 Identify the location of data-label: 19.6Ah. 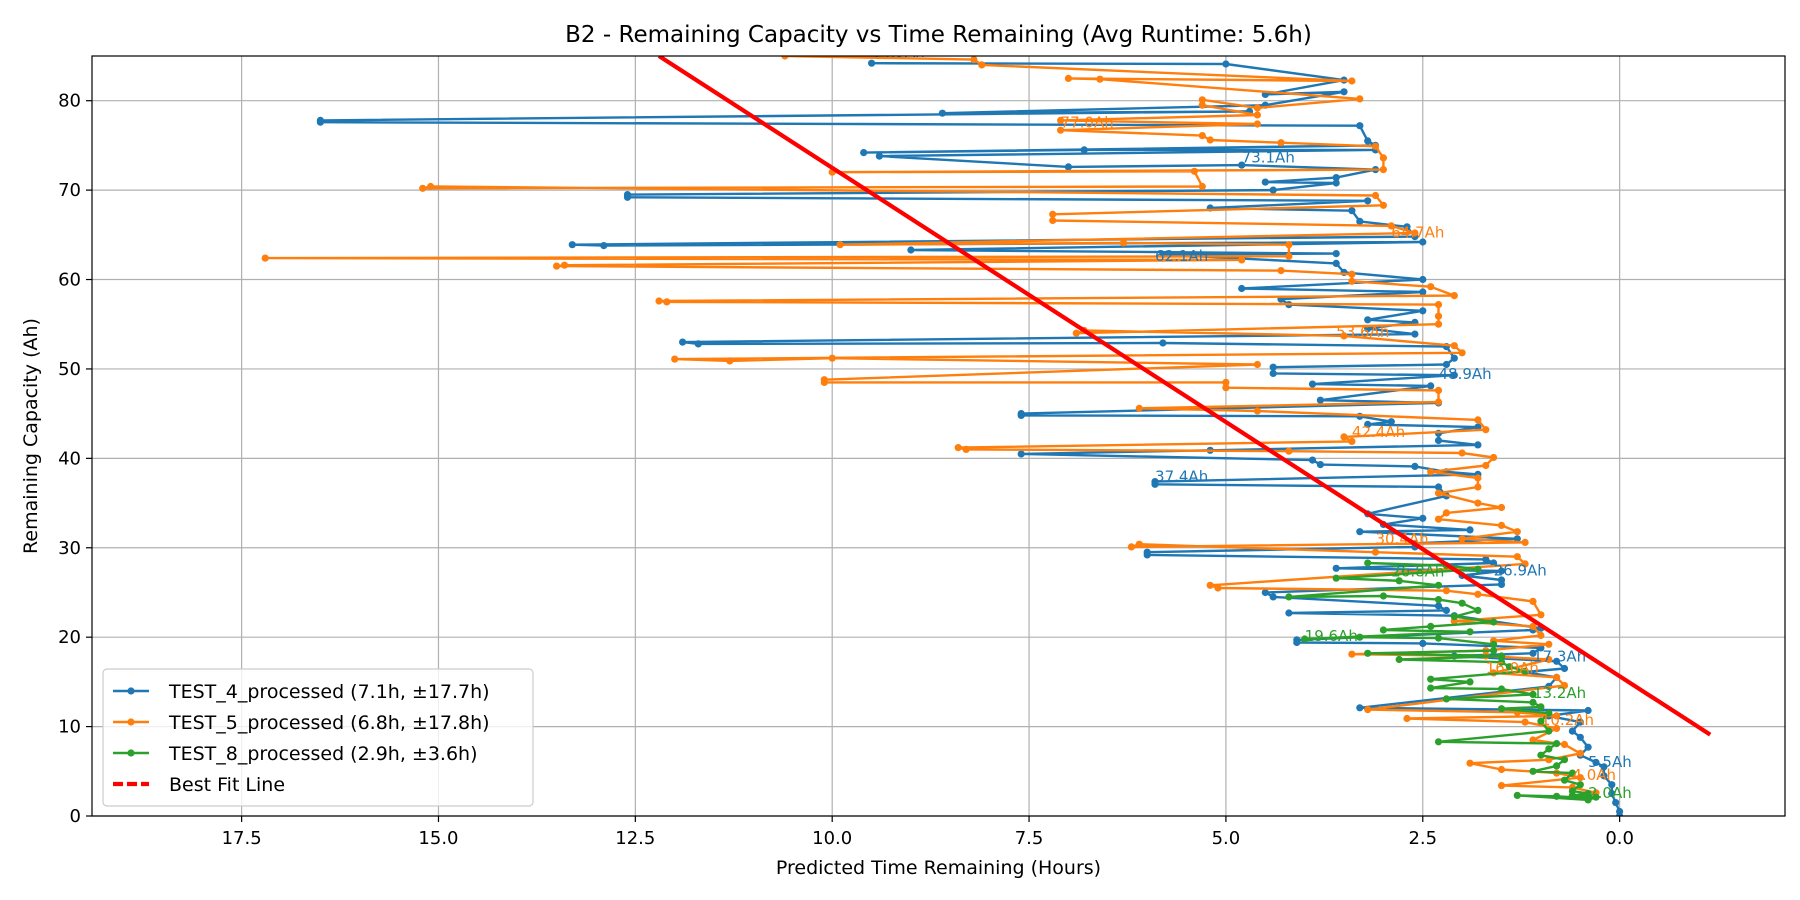
(1331, 636).